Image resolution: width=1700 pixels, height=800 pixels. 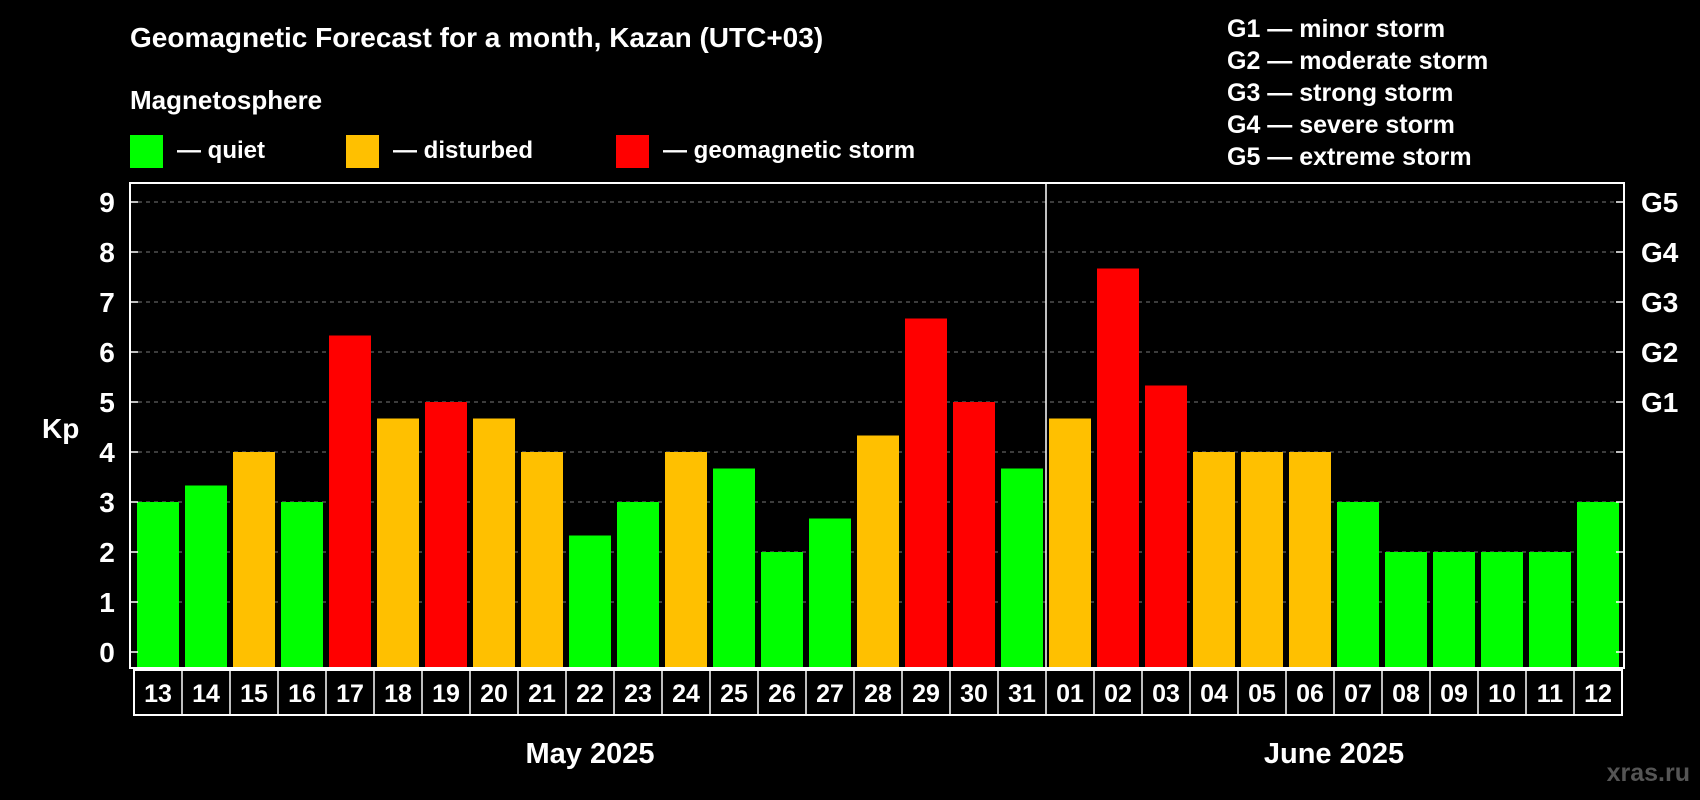 I want to click on legend-swatch-quiet, so click(x=146, y=151).